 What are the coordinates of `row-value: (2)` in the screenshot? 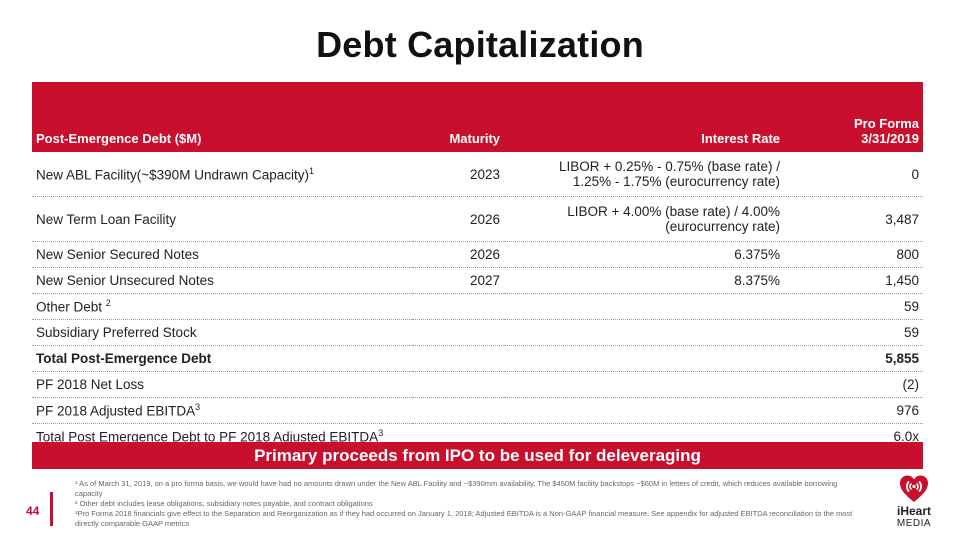 It's located at (853, 384).